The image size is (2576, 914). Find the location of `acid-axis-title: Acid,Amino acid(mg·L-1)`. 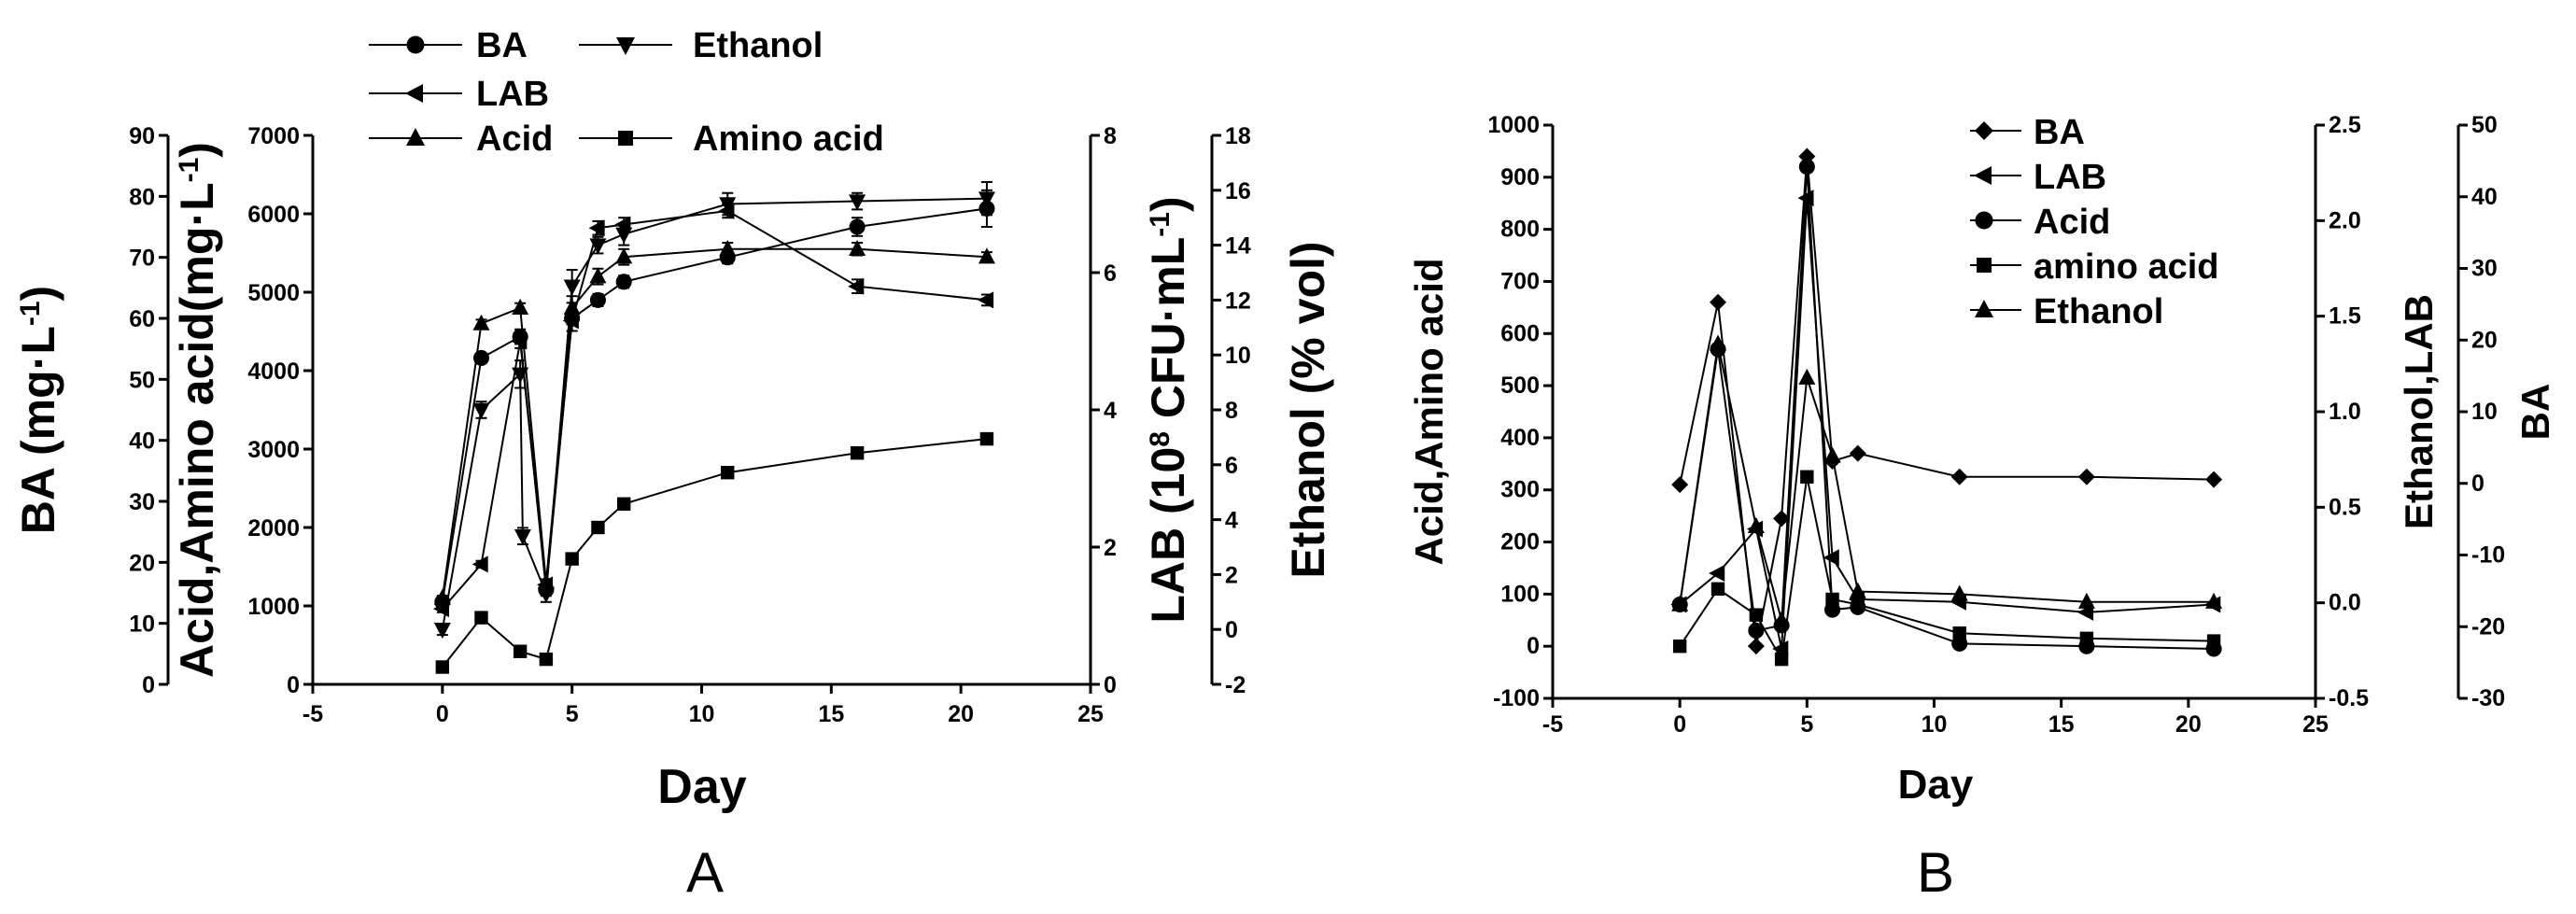

acid-axis-title: Acid,Amino acid(mg·L-1) is located at coordinates (197, 410).